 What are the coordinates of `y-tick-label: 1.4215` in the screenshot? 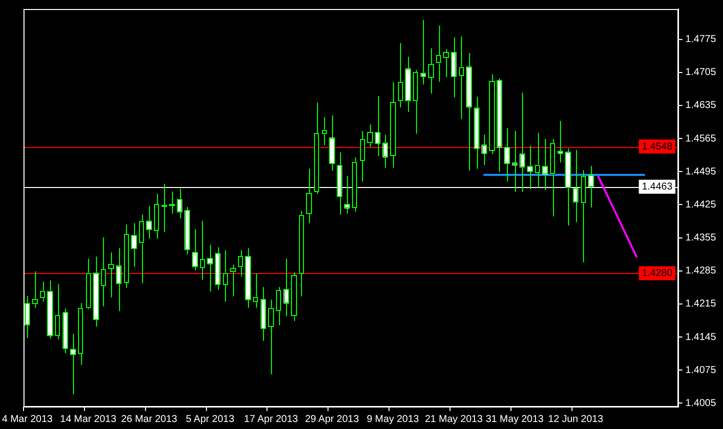 It's located at (700, 304).